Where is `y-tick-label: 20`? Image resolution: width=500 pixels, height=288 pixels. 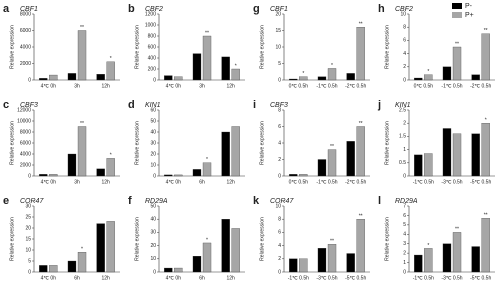
y-tick-label: 20 is located at coordinates (153, 154).